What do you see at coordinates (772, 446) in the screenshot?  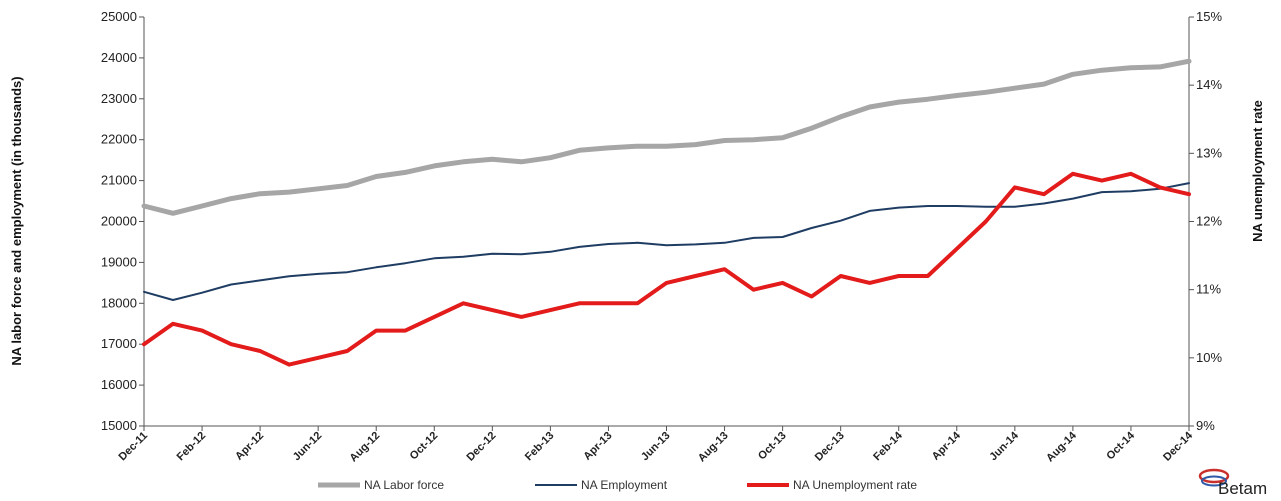 I see `x-tick-label: Oct-13` at bounding box center [772, 446].